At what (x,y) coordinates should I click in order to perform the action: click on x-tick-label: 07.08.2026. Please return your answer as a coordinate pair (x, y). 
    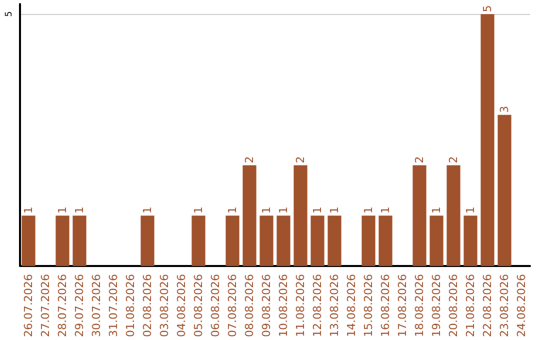
    Looking at the image, I should click on (232, 306).